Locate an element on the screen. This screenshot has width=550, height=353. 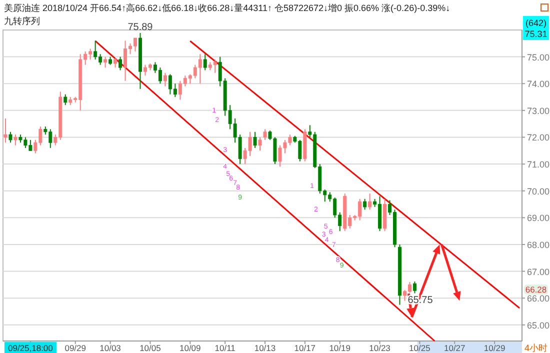
x-tick-label: 09/29 is located at coordinates (75, 348).